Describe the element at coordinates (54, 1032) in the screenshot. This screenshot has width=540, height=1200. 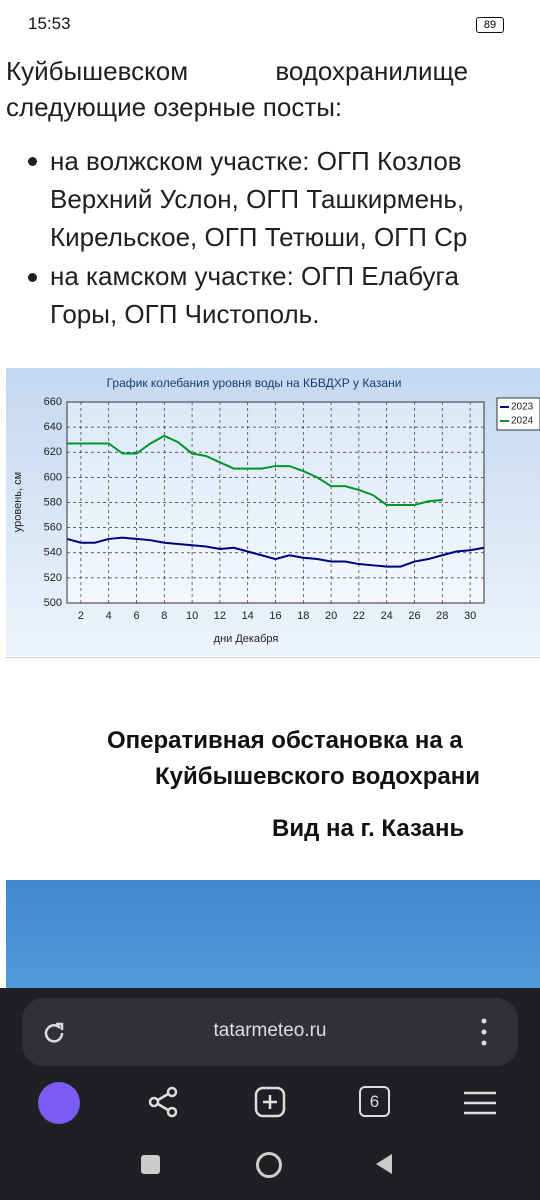
I see `reload-icon` at that location.